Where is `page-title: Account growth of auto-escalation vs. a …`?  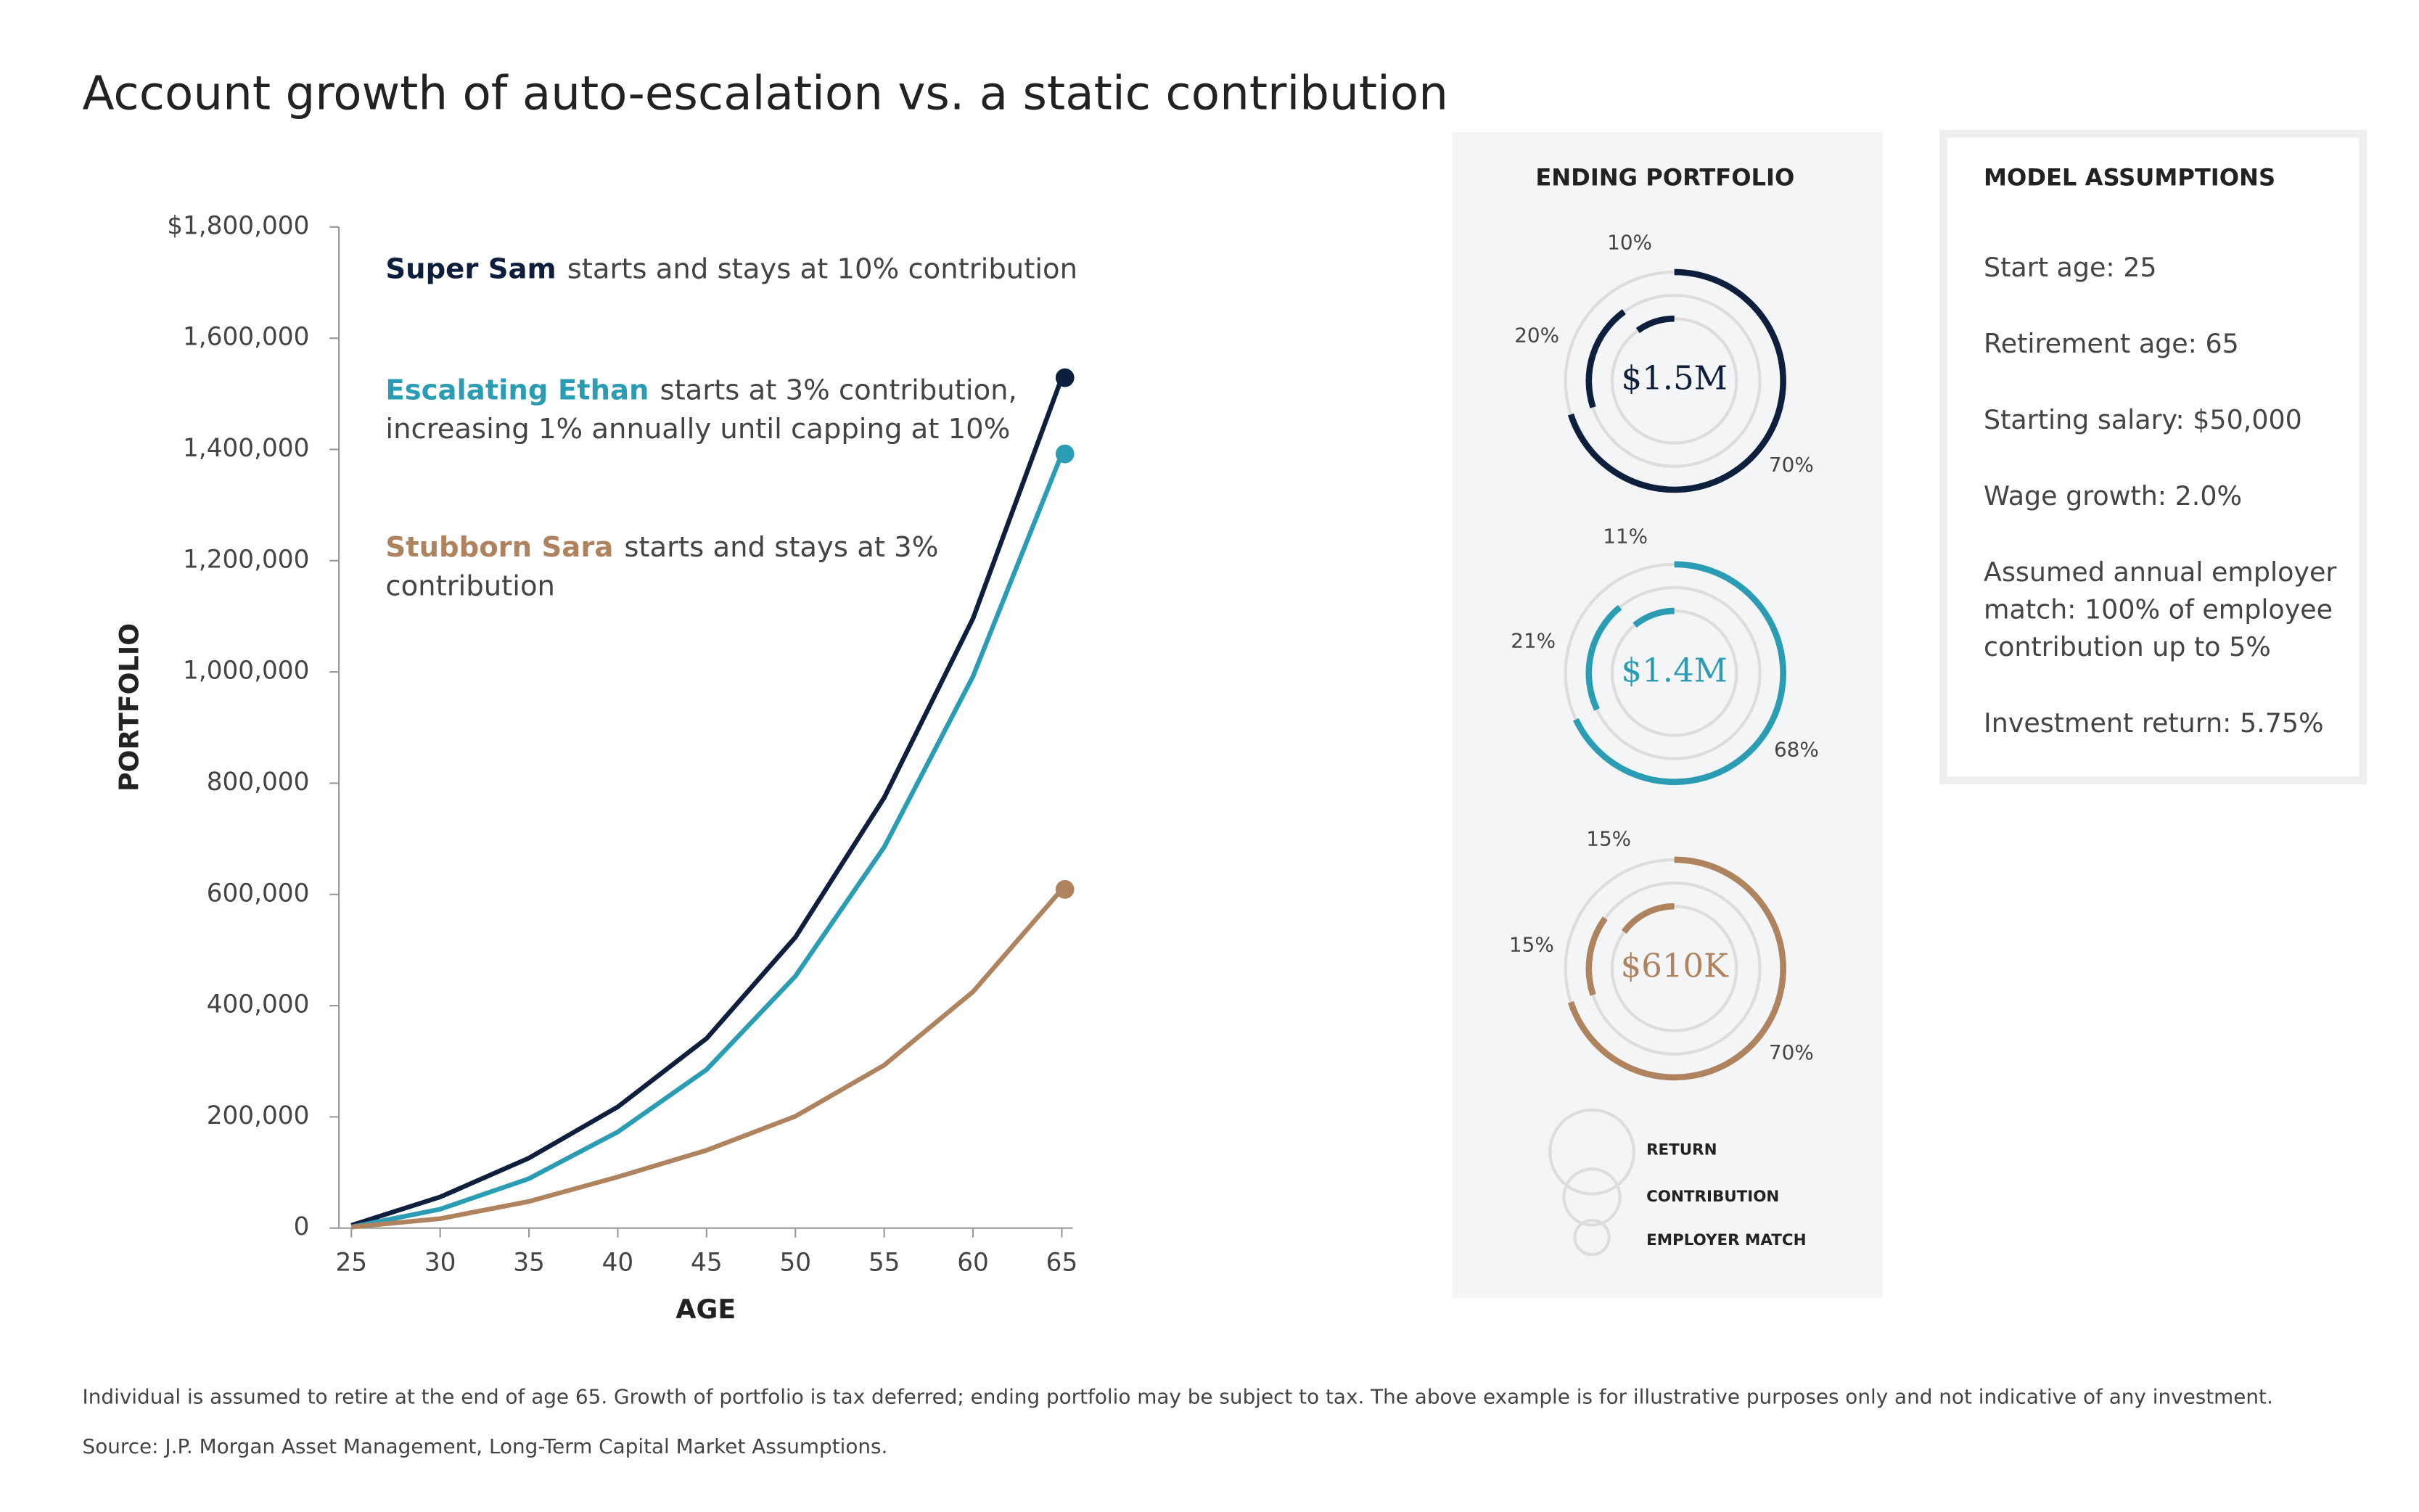
page-title: Account growth of auto-escalation vs. a … is located at coordinates (765, 93).